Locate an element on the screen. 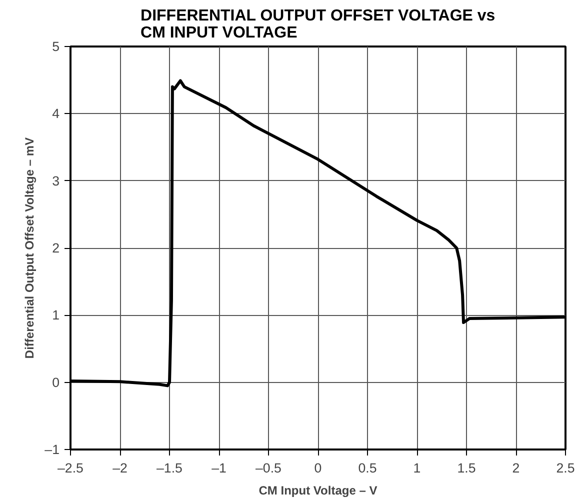 The height and width of the screenshot is (500, 585). x-tick-label: 1 is located at coordinates (417, 468).